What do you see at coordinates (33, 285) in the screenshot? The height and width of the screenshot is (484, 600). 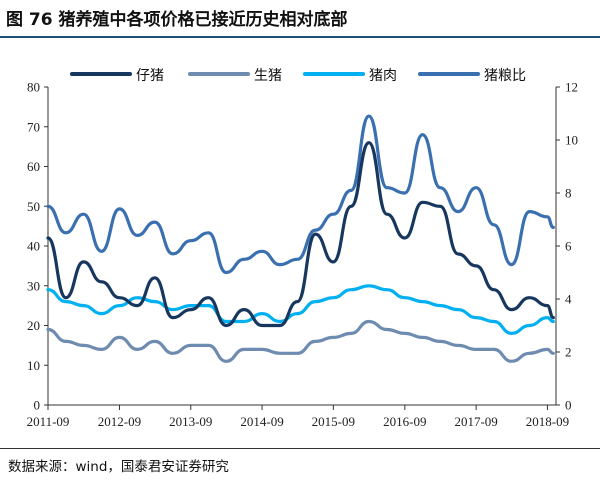 I see `y-left-tick-label: 30` at bounding box center [33, 285].